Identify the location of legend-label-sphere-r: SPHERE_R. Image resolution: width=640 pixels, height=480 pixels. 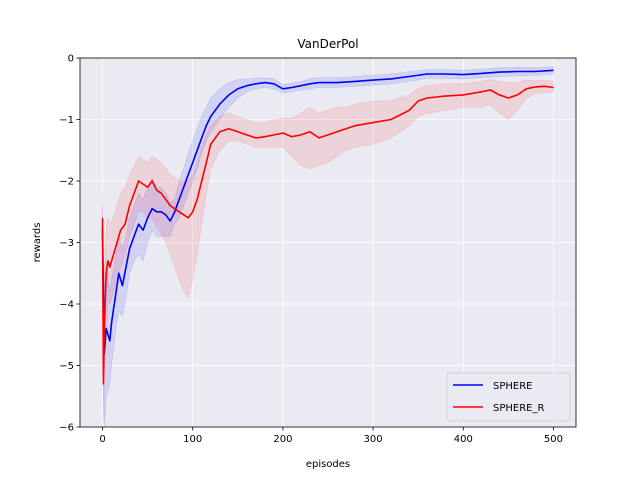
(518, 408).